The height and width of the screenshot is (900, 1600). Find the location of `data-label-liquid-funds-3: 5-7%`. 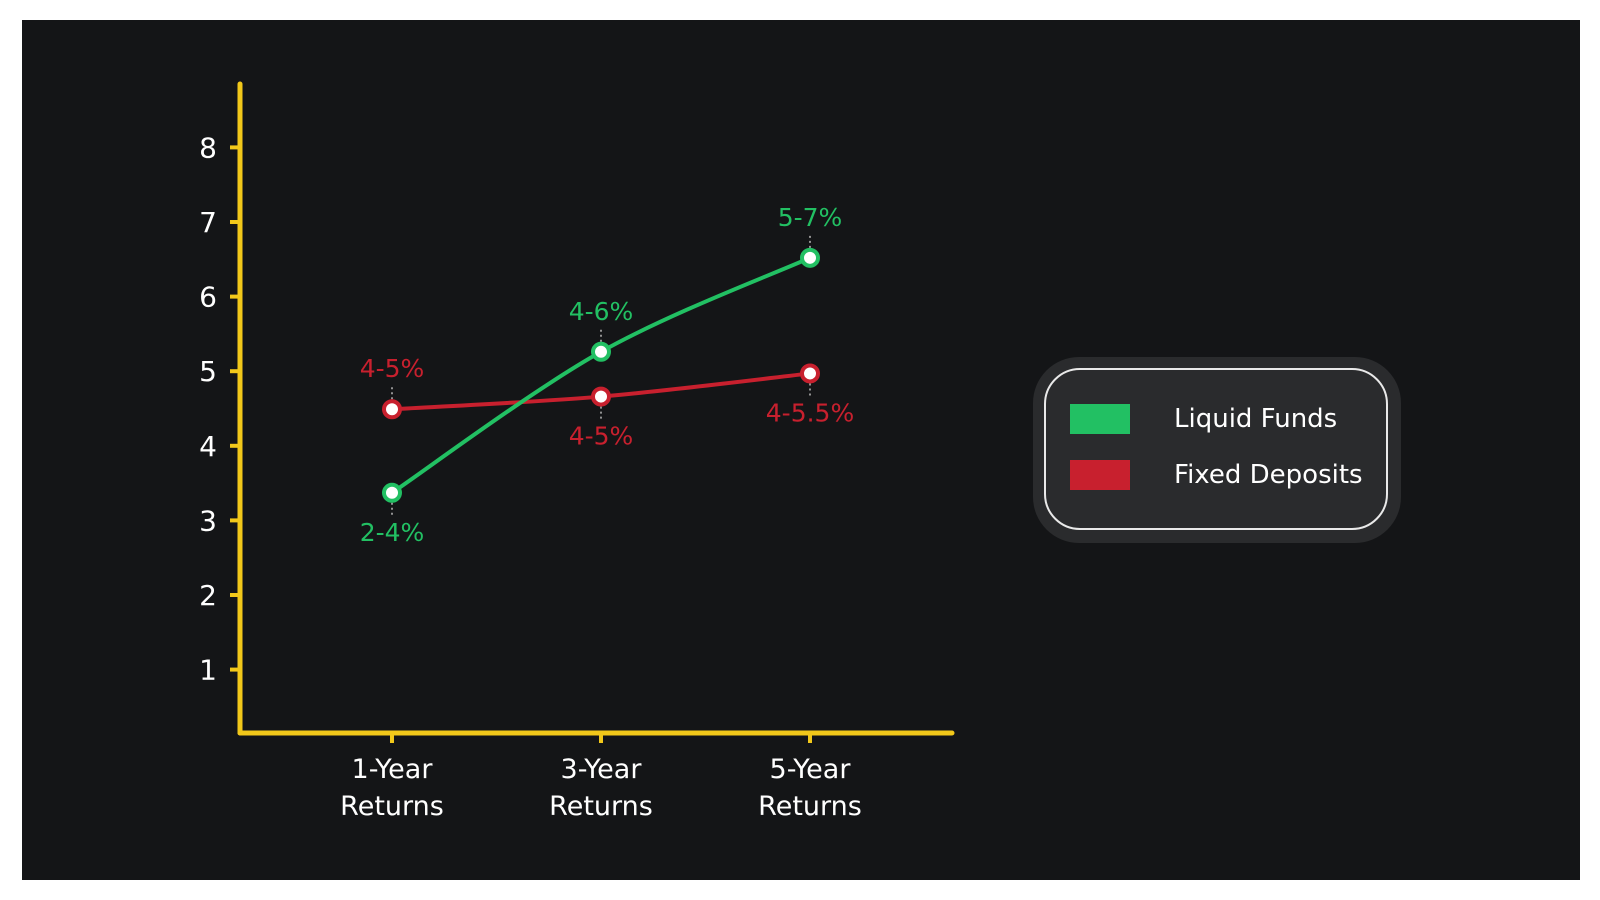

data-label-liquid-funds-3: 5-7% is located at coordinates (810, 217).